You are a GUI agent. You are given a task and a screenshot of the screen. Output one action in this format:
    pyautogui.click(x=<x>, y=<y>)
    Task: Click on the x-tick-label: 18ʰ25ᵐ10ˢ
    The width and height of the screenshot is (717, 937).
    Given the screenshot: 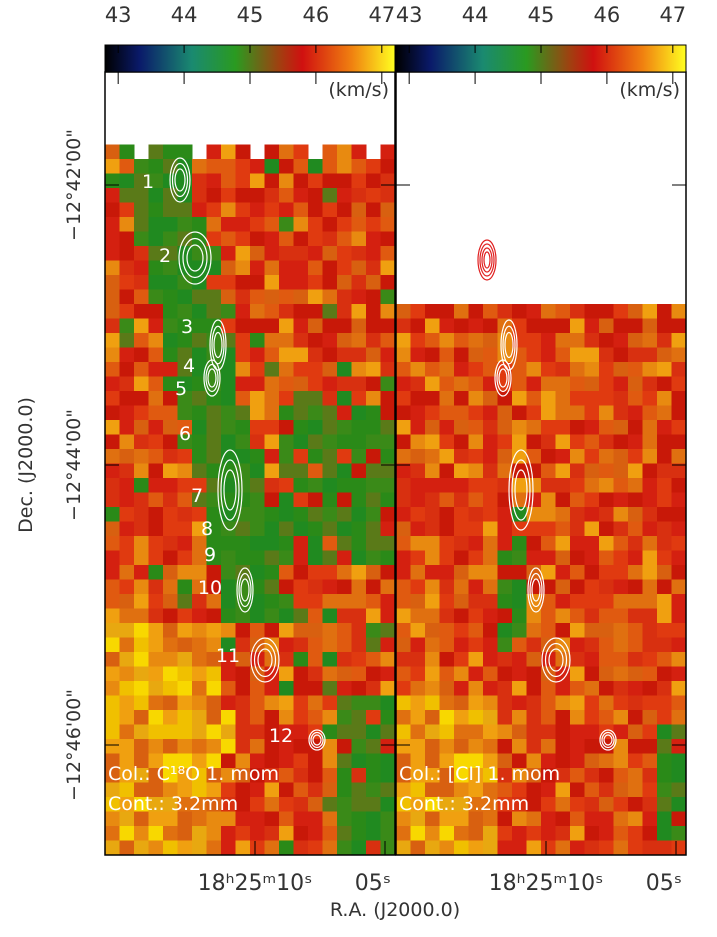 What is the action you would take?
    pyautogui.click(x=255, y=883)
    